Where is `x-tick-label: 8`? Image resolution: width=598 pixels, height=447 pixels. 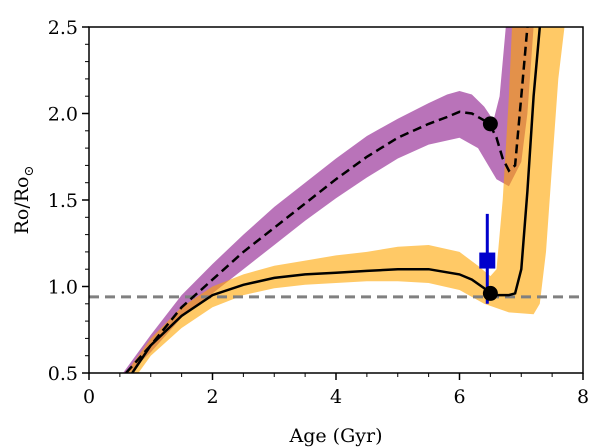
x-tick-label: 8 is located at coordinates (583, 397).